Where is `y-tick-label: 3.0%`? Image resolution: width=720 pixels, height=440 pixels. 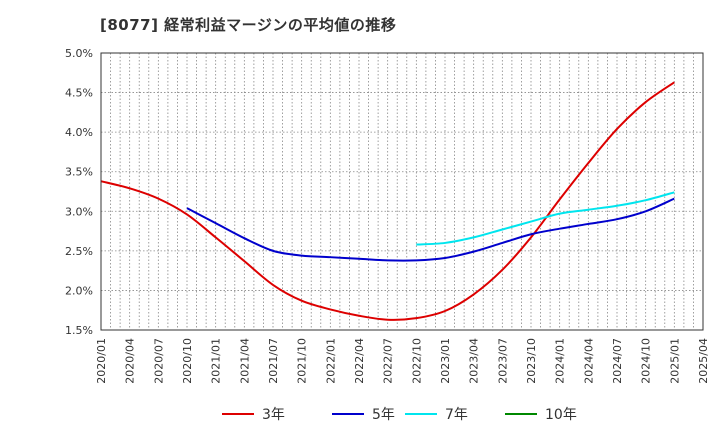 y-tick-label: 3.0% is located at coordinates (79, 211).